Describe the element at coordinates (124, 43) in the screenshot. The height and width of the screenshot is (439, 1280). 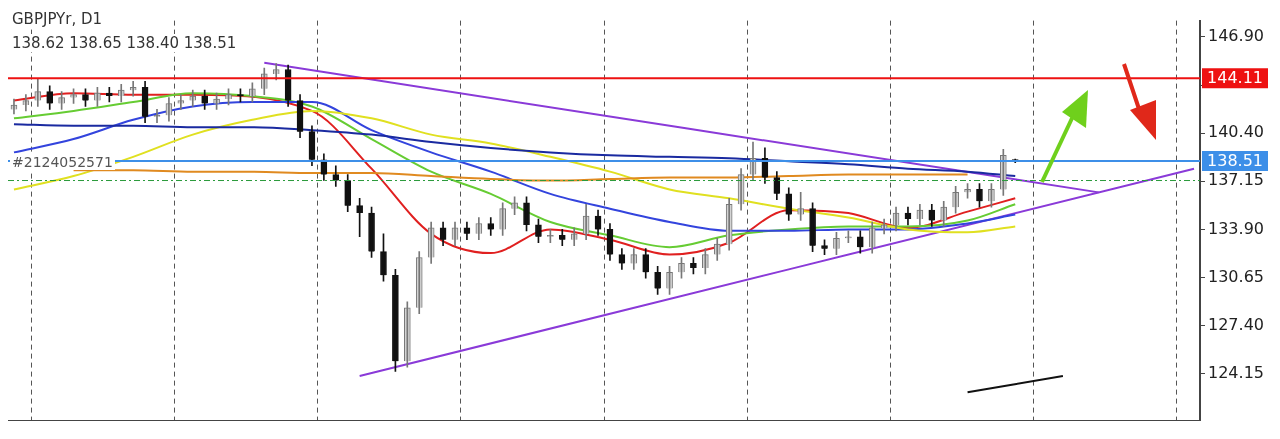
I see `text: 138.62 138.65 138.40 138.51` at that location.